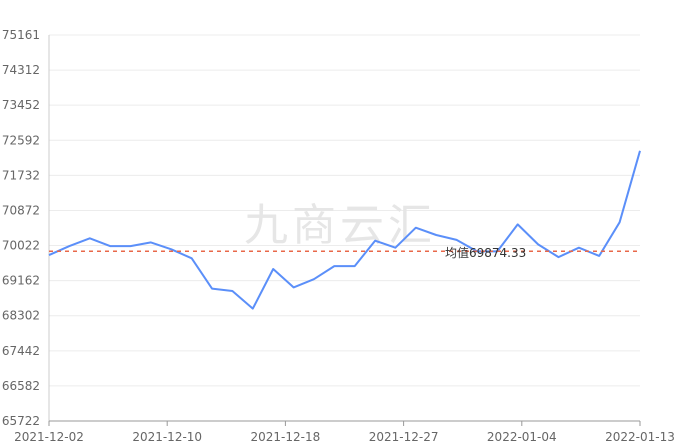 Image resolution: width=677 pixels, height=447 pixels. I want to click on y-tick-label: 66582, so click(21, 386).